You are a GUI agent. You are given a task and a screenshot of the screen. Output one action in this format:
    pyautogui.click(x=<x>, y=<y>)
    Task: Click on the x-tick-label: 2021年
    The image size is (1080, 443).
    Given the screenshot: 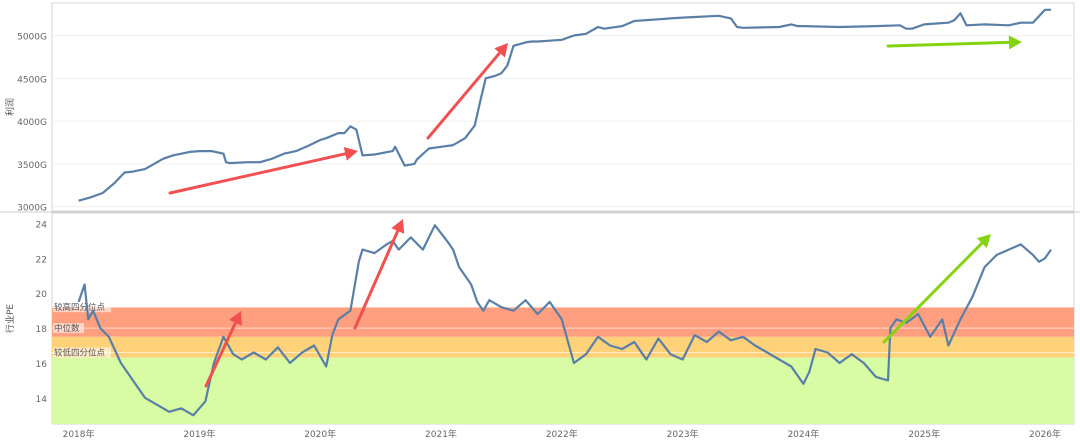 What is the action you would take?
    pyautogui.click(x=441, y=434)
    